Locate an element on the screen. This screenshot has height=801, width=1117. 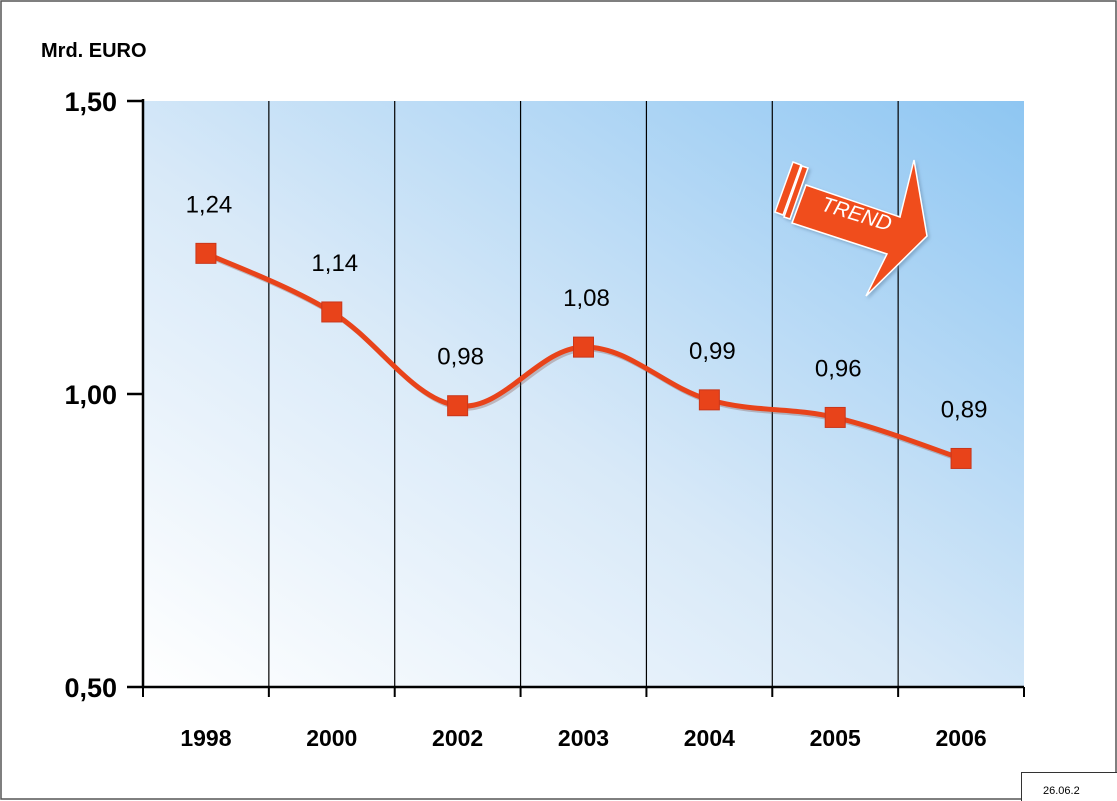
trend-arrow-shape is located at coordinates (859, 228).